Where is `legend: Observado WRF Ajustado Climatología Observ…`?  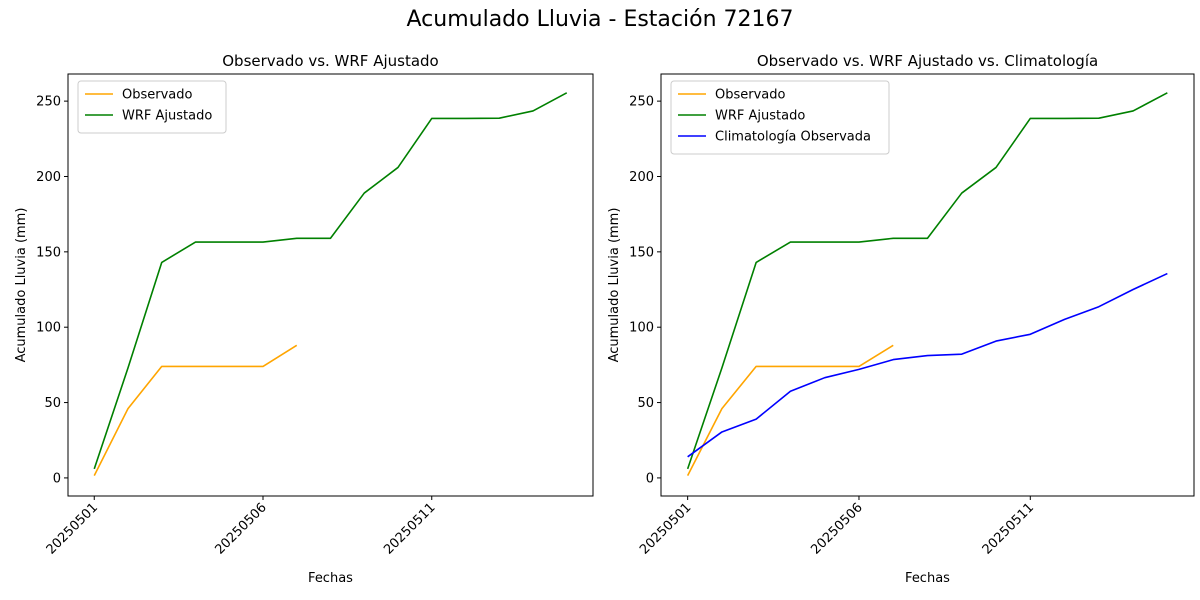 legend: Observado WRF Ajustado Climatología Observ… is located at coordinates (780, 117).